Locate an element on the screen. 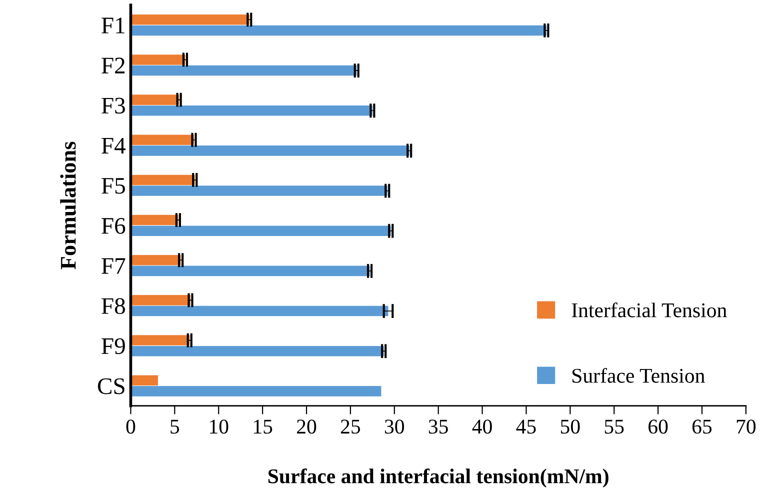 This screenshot has width=769, height=501. legend-label: Interfacial Tension is located at coordinates (649, 310).